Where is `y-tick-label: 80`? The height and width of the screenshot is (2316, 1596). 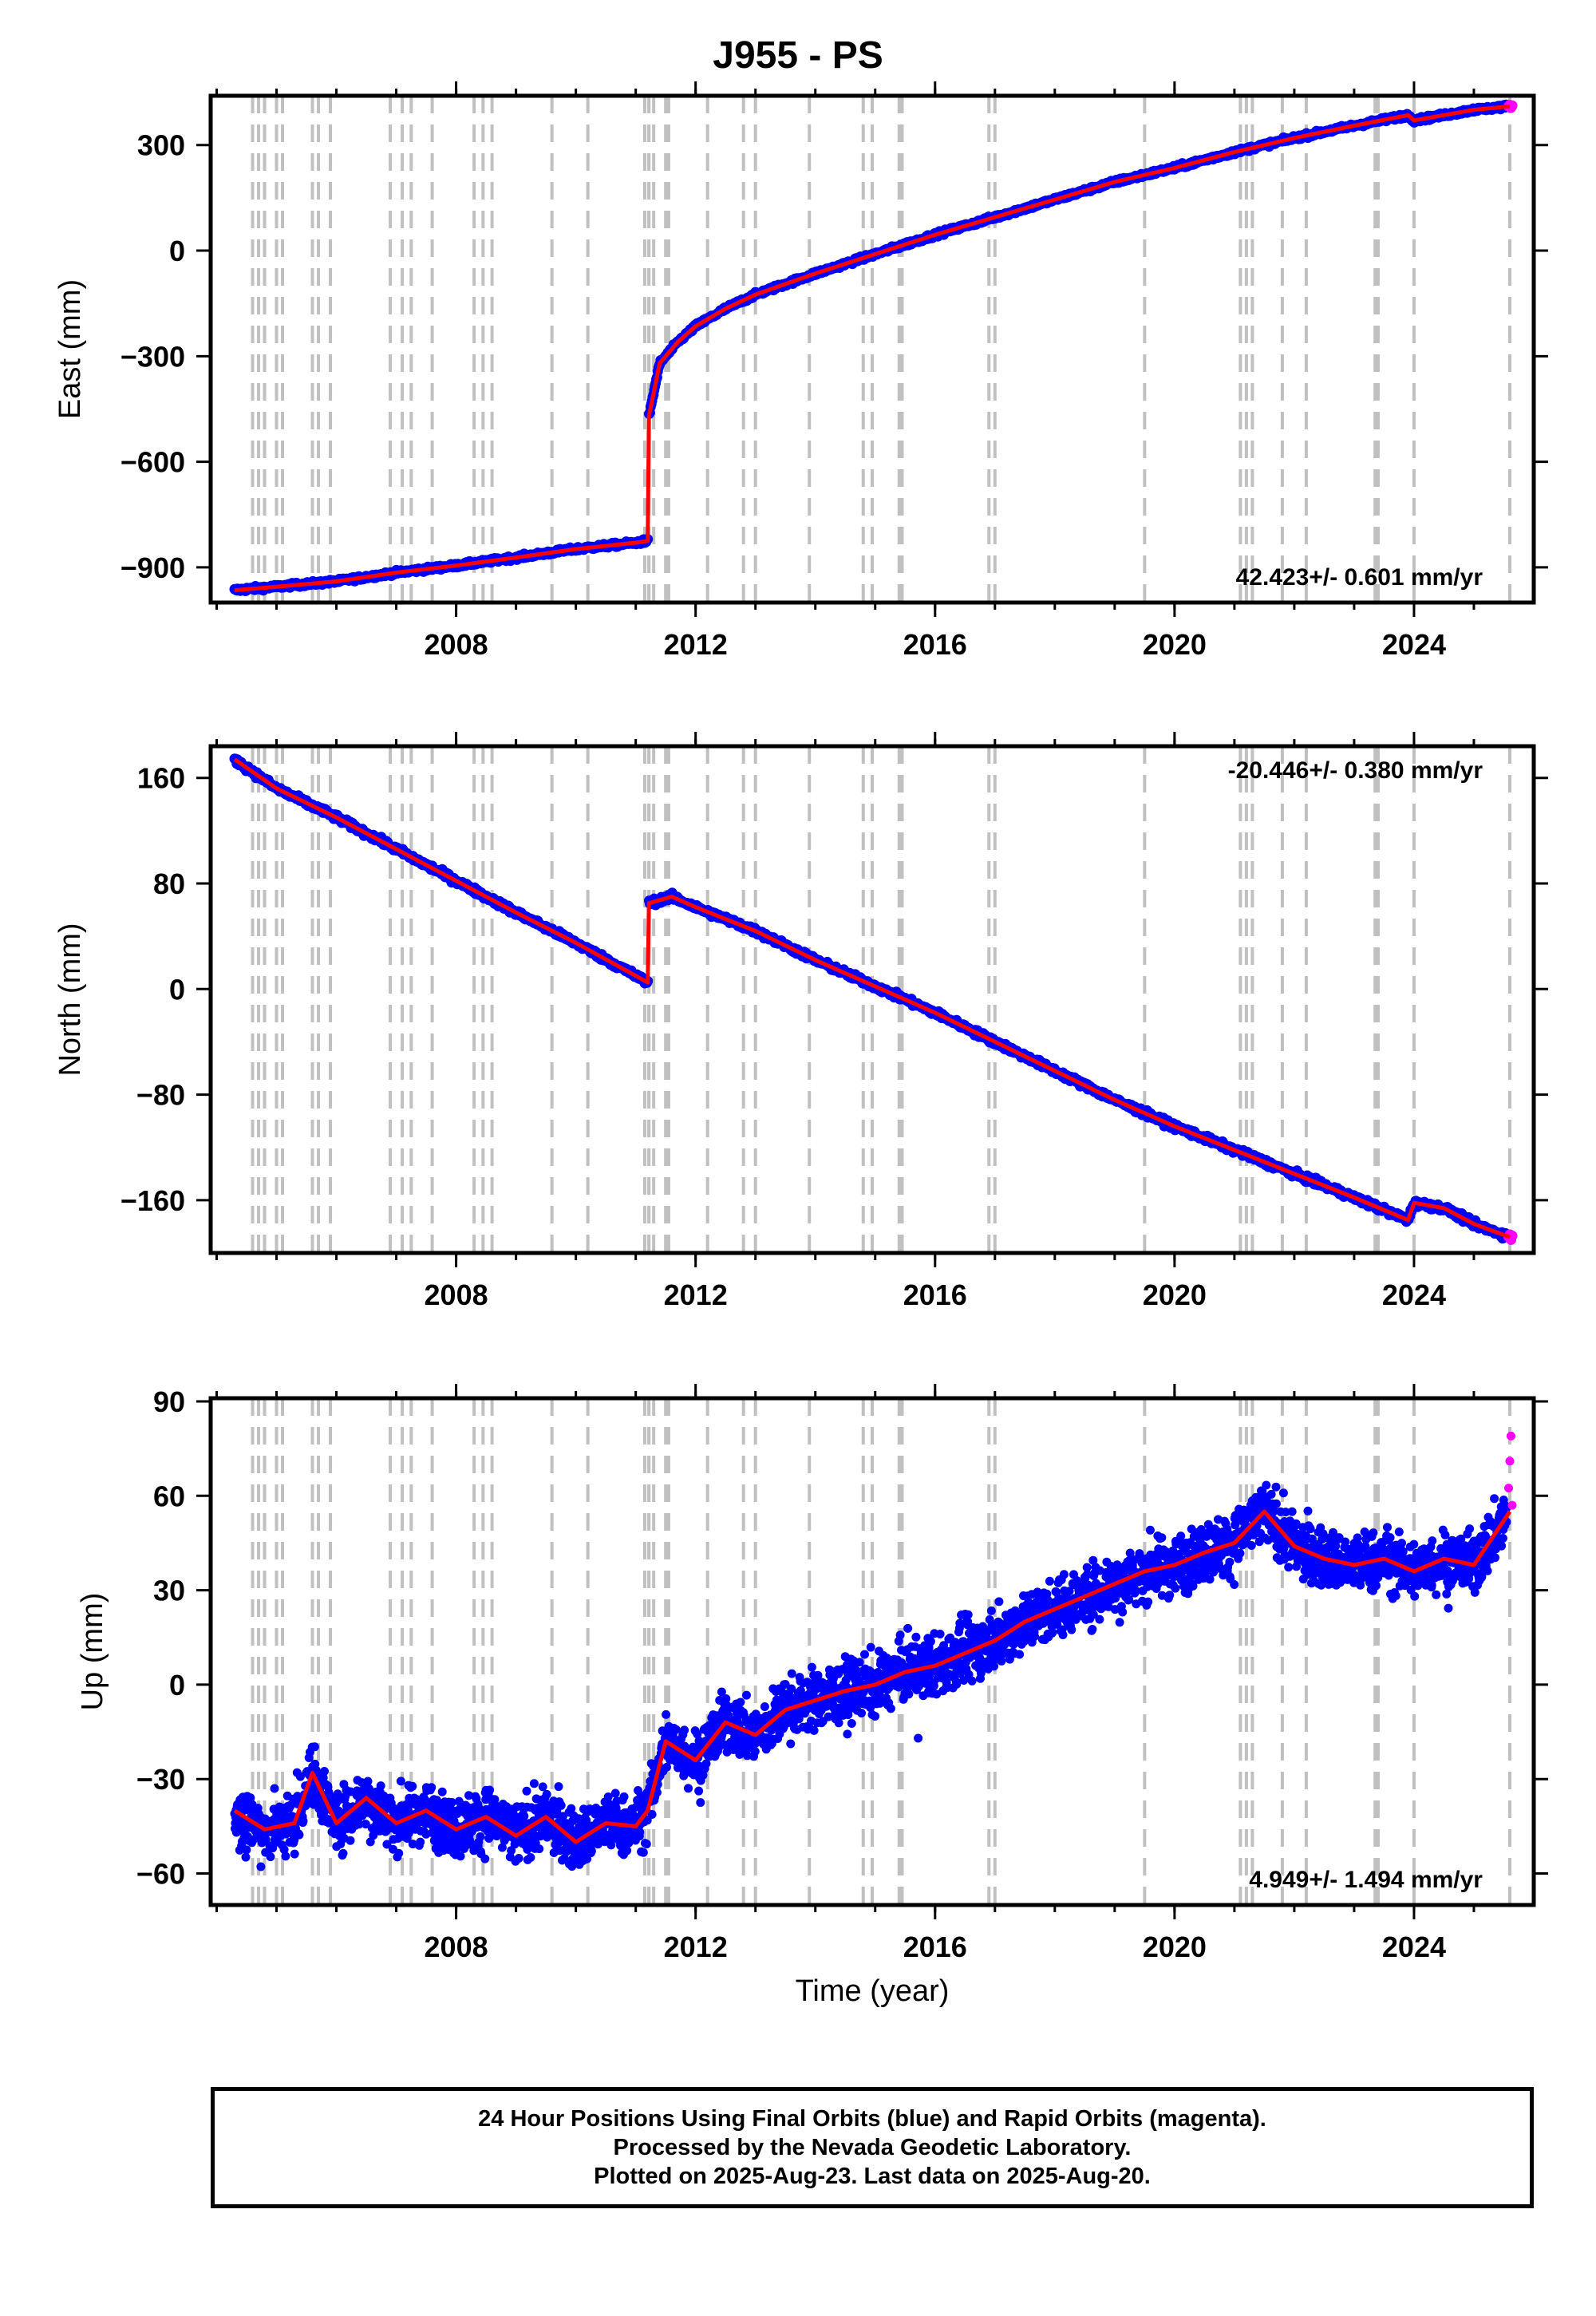
y-tick-label: 80 is located at coordinates (169, 884).